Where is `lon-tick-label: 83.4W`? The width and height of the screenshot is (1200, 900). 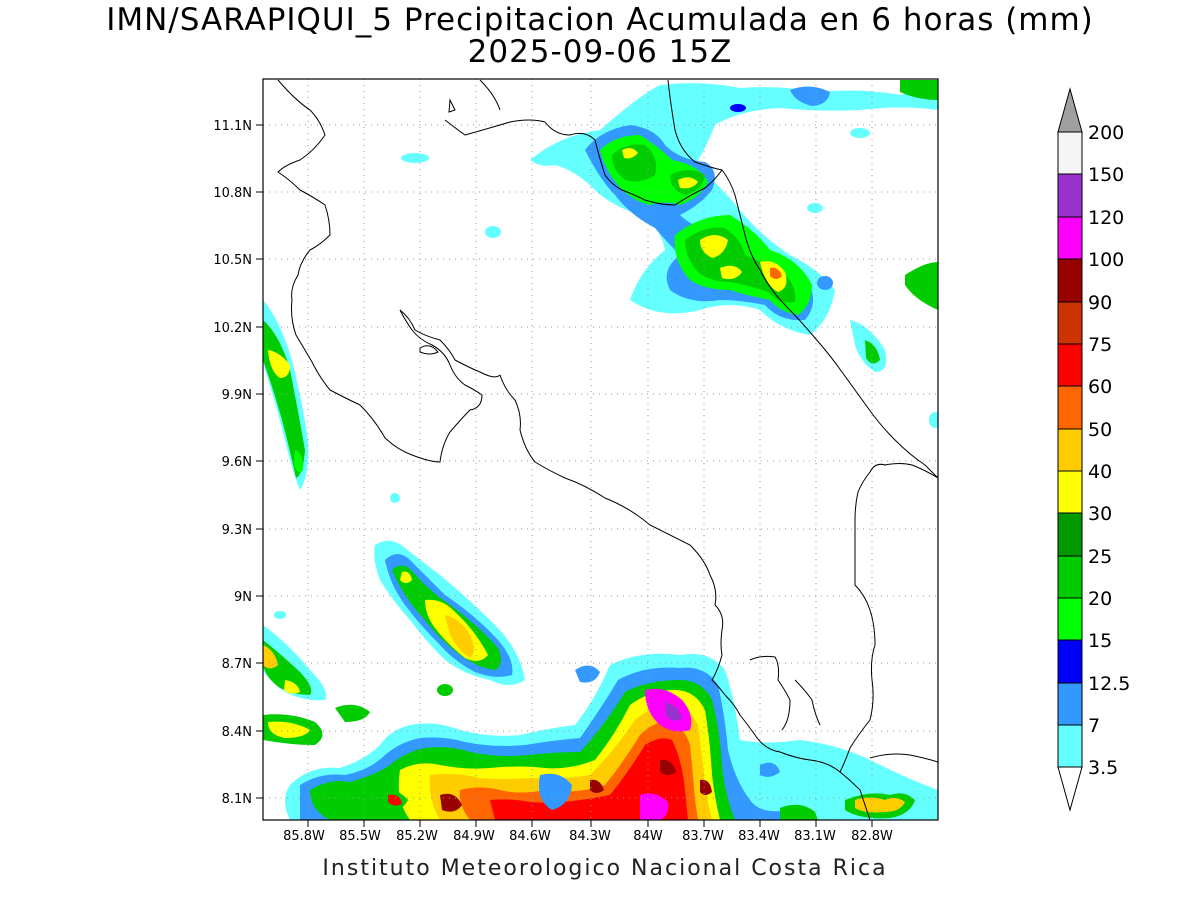
lon-tick-label: 83.4W is located at coordinates (759, 836).